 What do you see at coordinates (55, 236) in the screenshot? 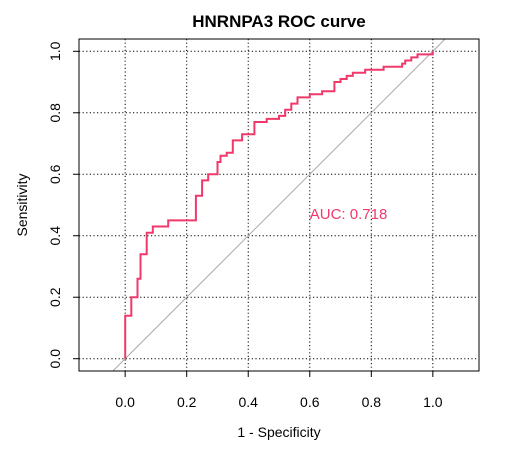
I see `y-tick-label-2: 0.4` at bounding box center [55, 236].